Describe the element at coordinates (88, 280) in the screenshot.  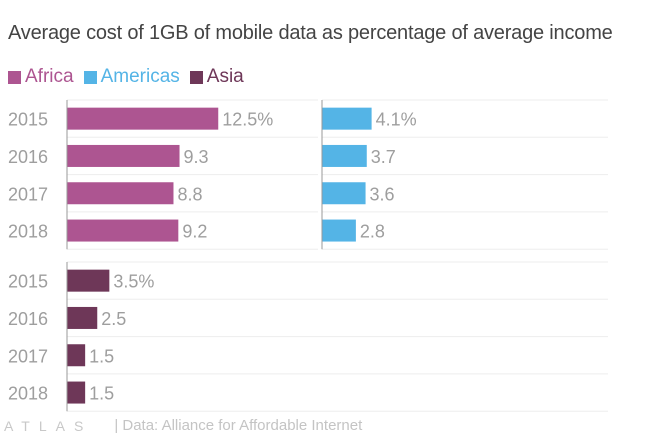
I see `bar-asia-2015` at that location.